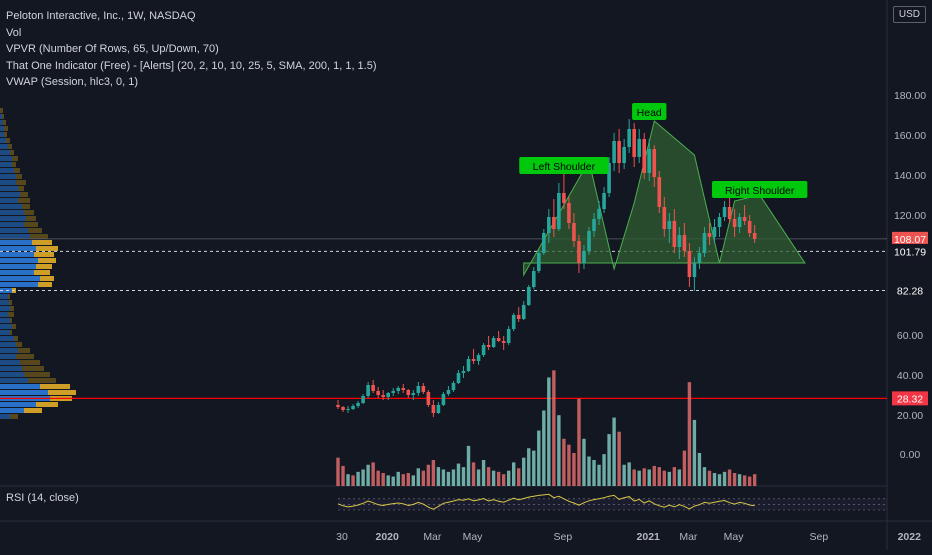  I want to click on legend-symbol: Peloton Interactive, Inc., 1W, NASDAQ, so click(101, 16).